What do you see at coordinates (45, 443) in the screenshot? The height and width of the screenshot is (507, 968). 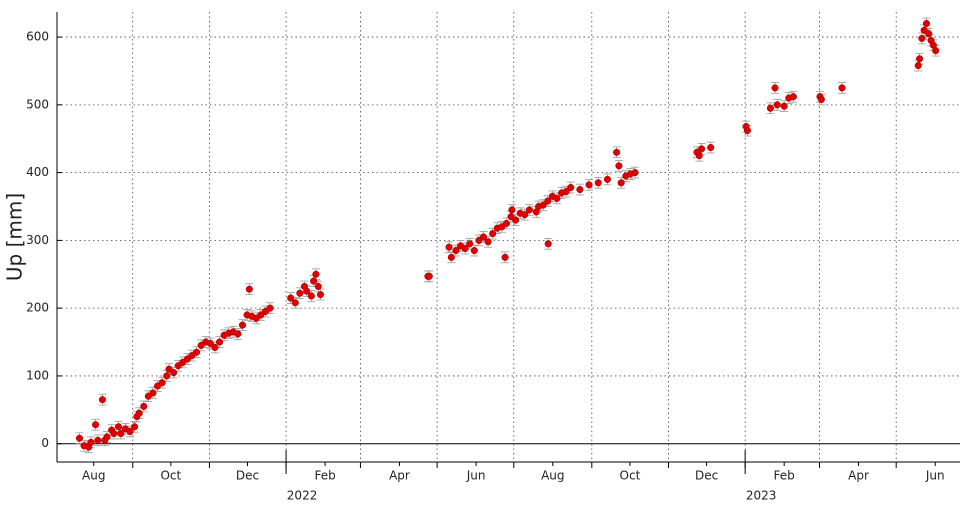 I see `y-tick-label: 0` at bounding box center [45, 443].